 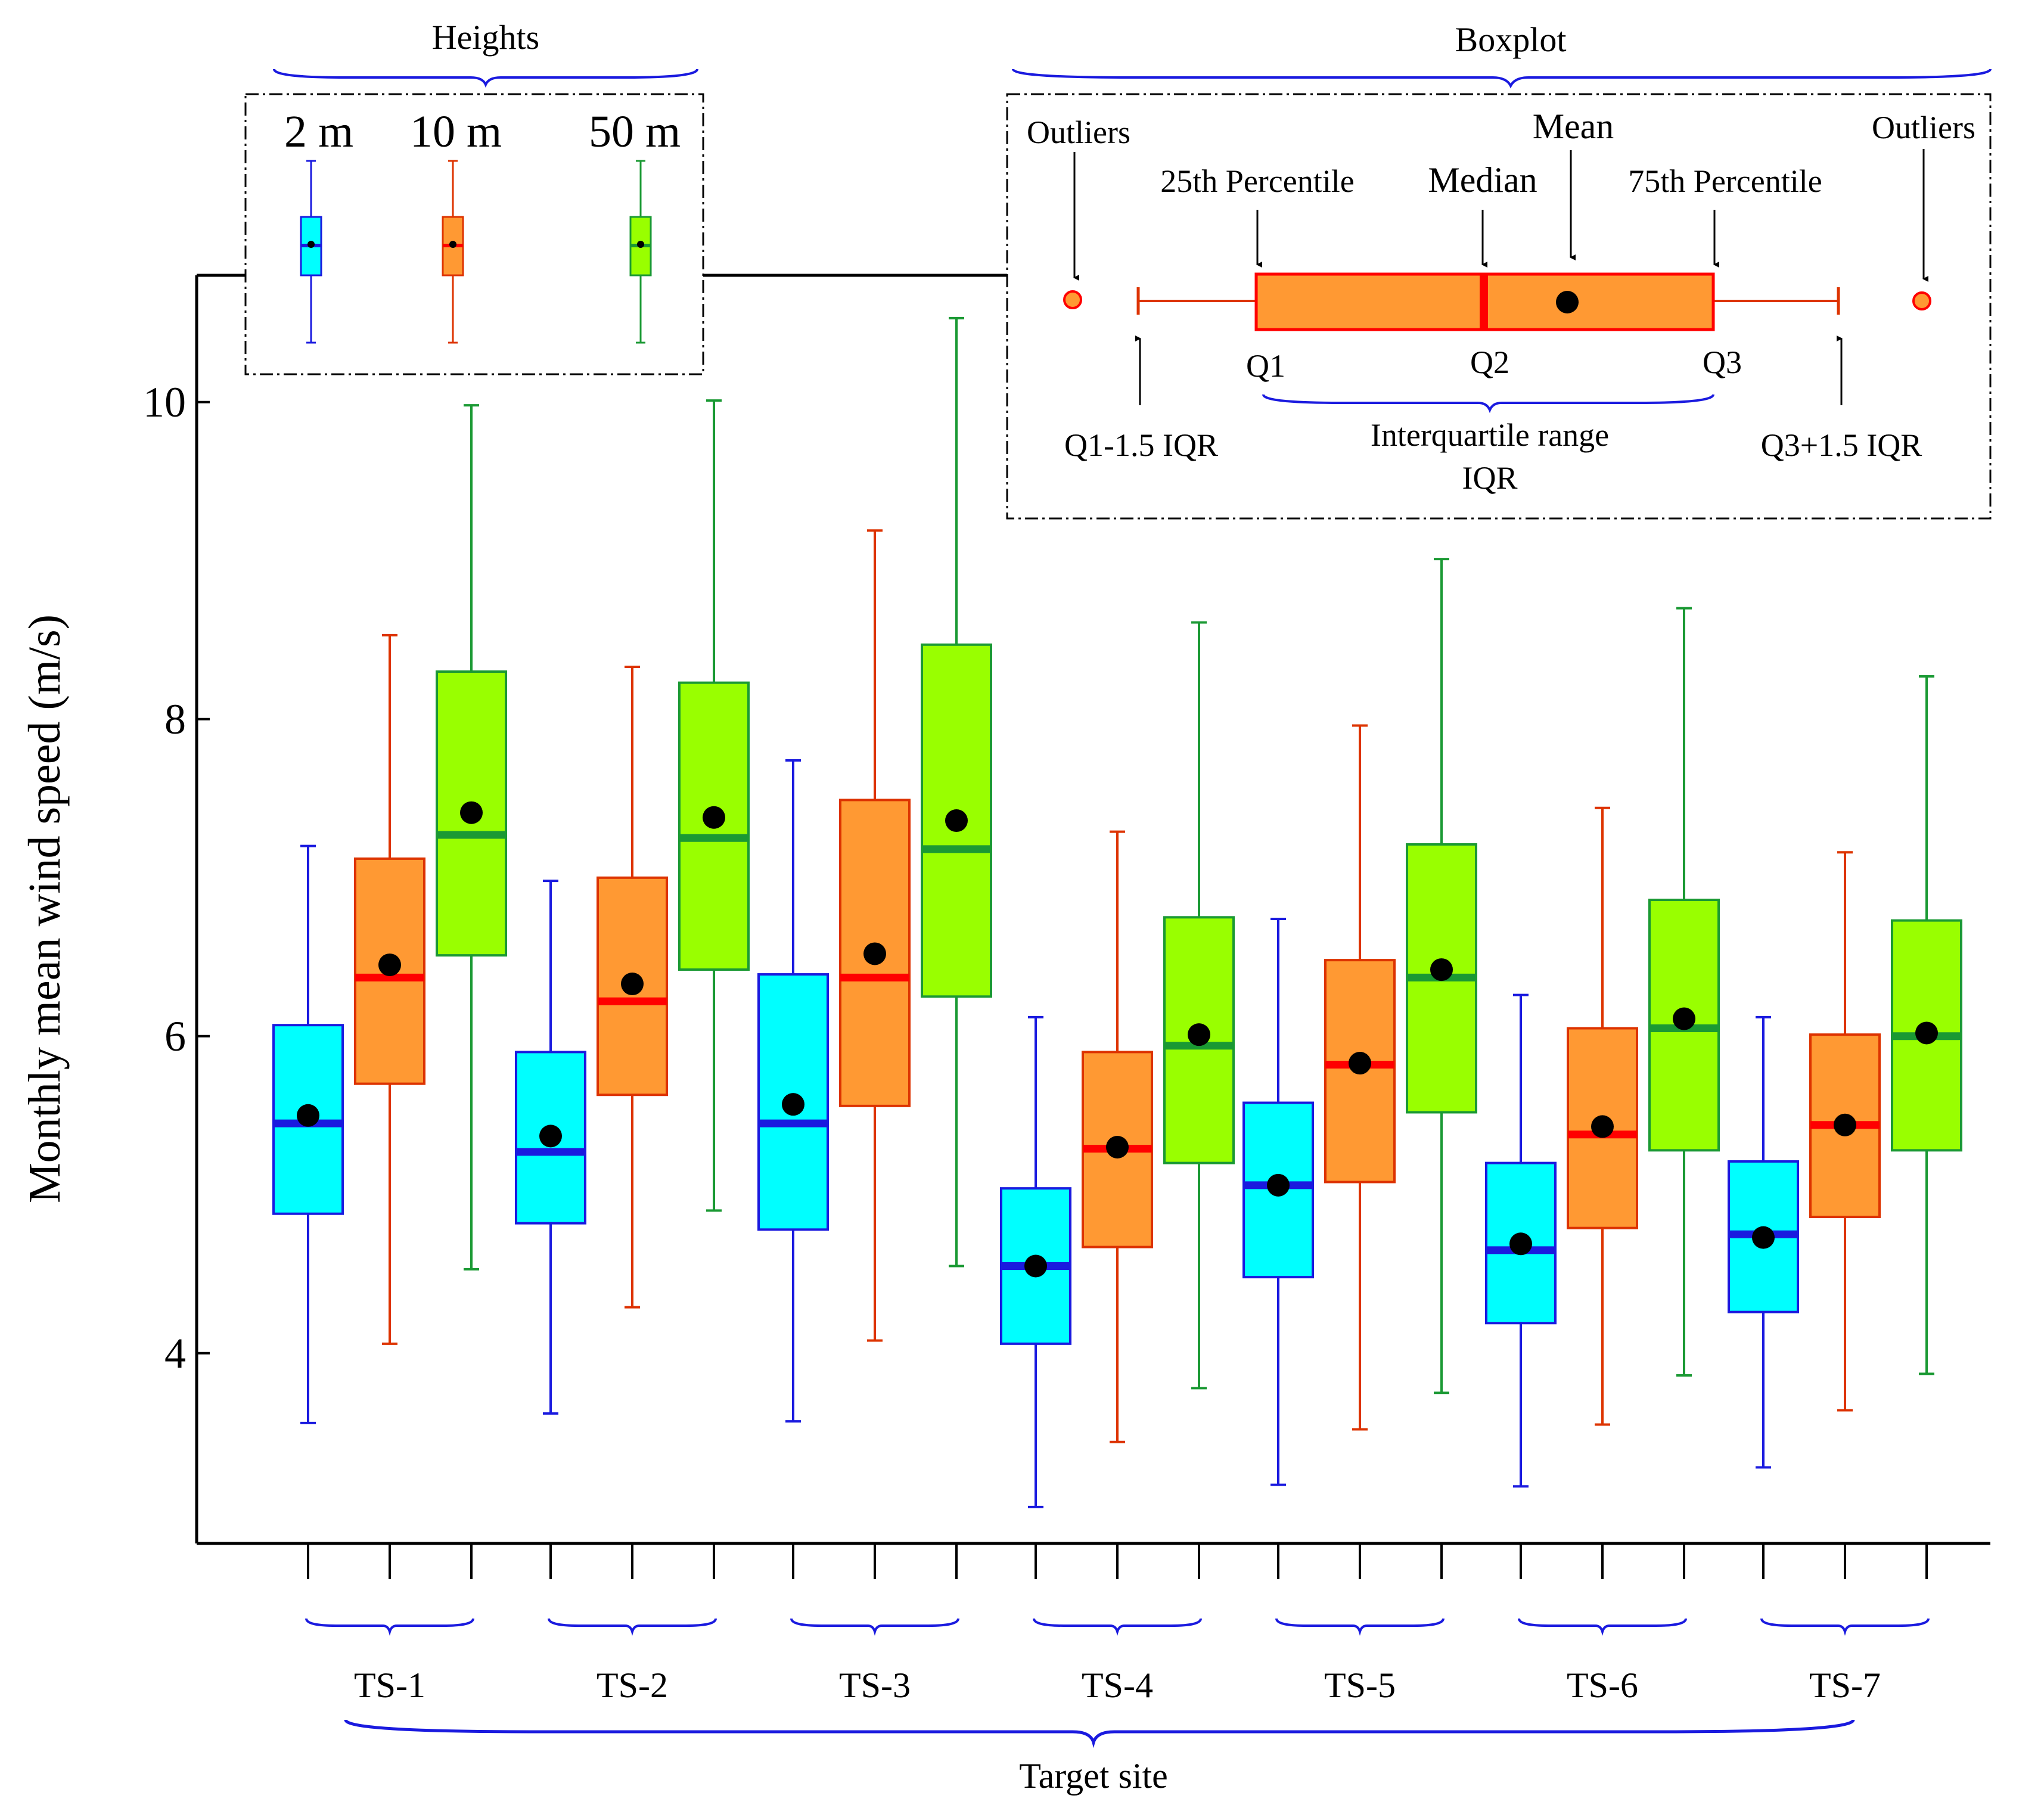 What do you see at coordinates (714, 817) in the screenshot?
I see `mean-TS-2-50m` at bounding box center [714, 817].